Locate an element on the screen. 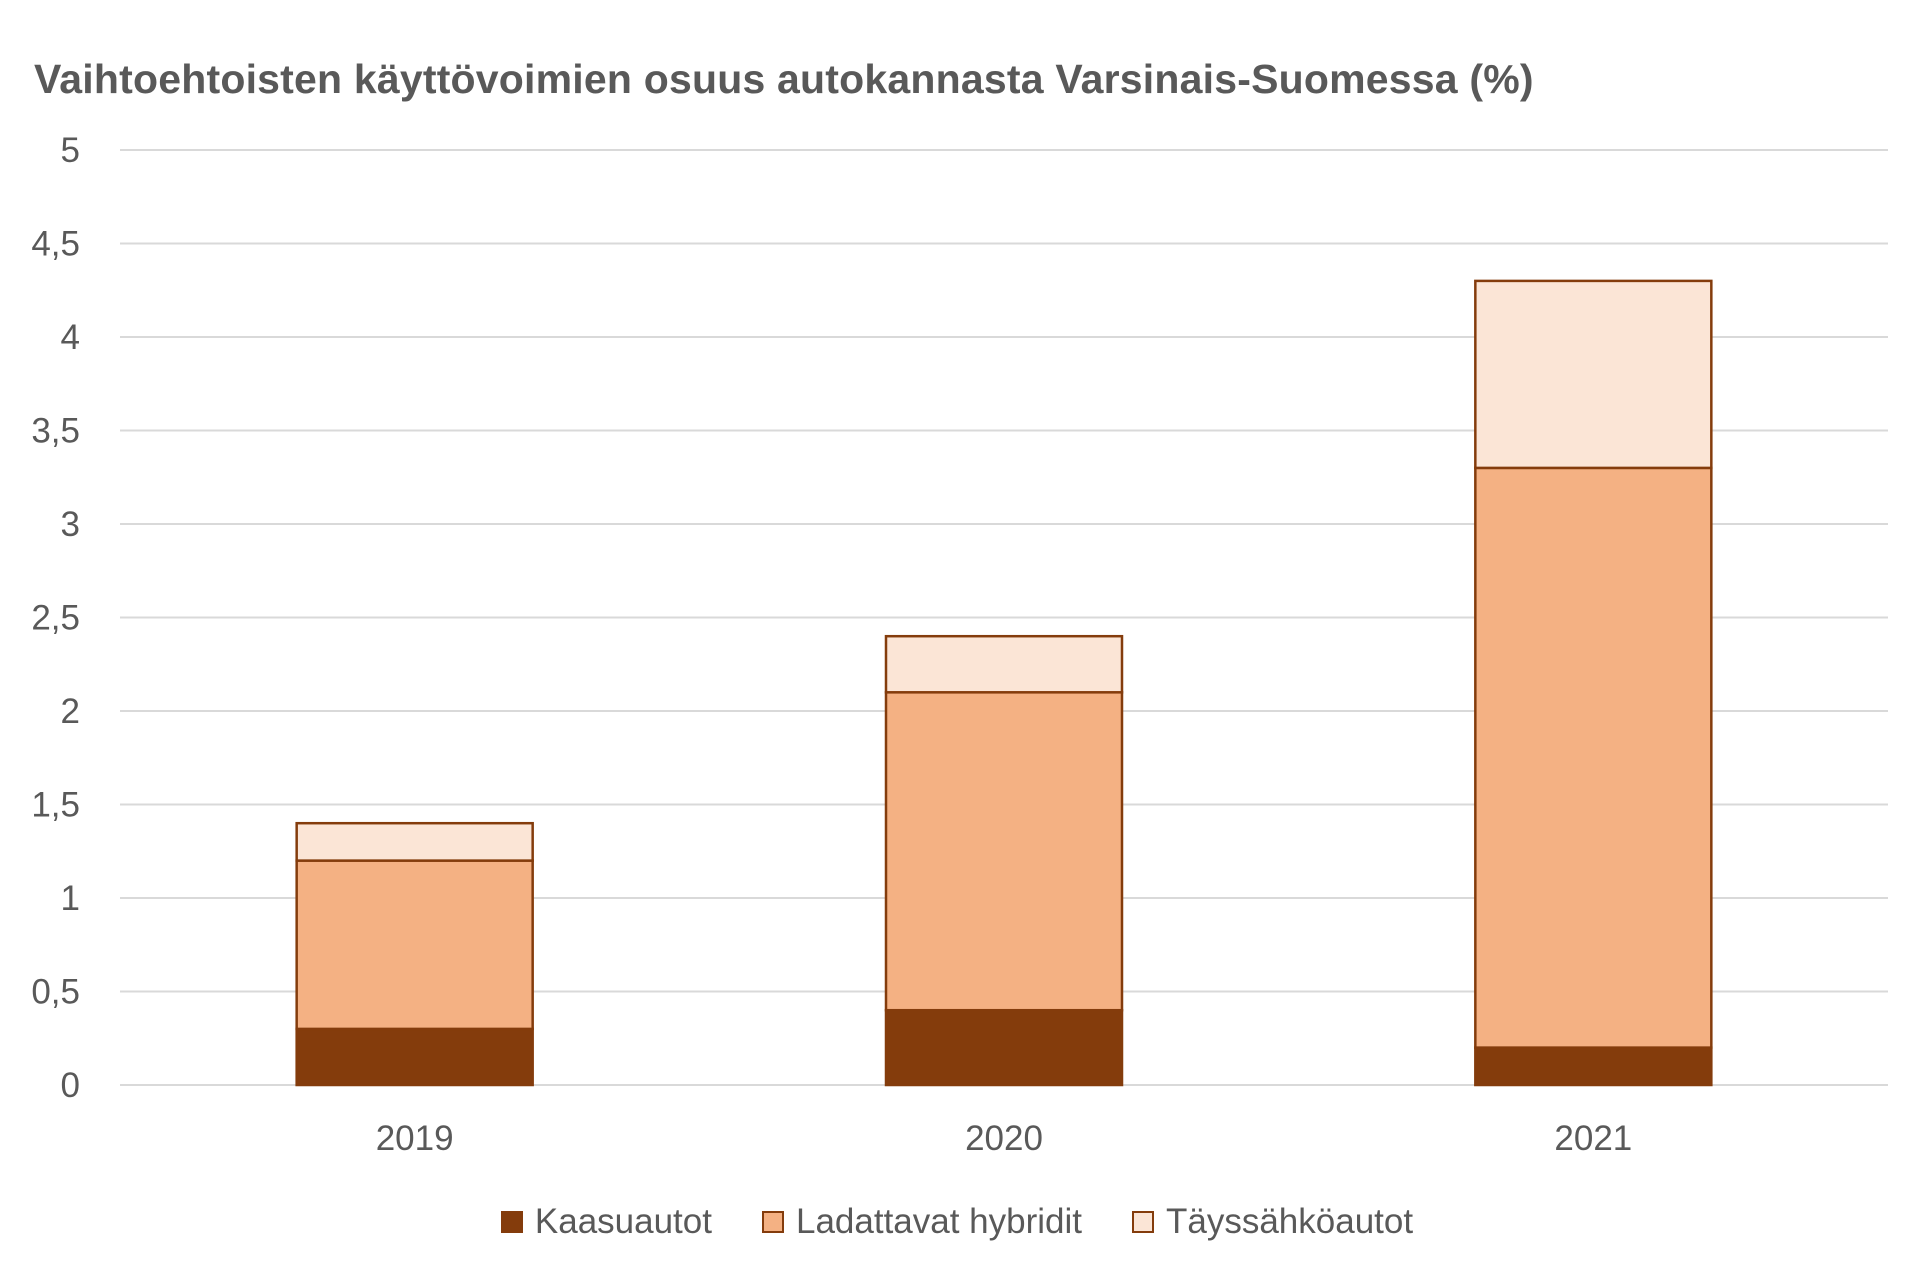  y-tick-label: 4,5 is located at coordinates (55, 244).